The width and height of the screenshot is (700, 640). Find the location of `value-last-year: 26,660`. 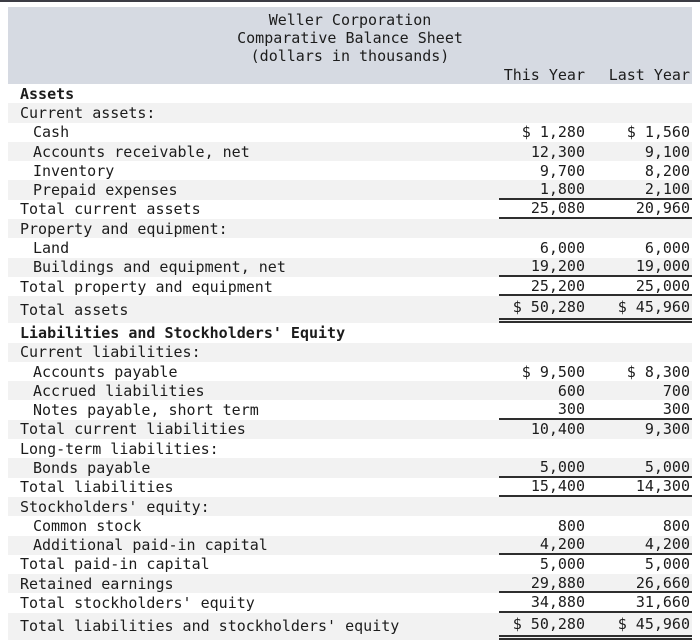

value-last-year: 26,660 is located at coordinates (662, 582).